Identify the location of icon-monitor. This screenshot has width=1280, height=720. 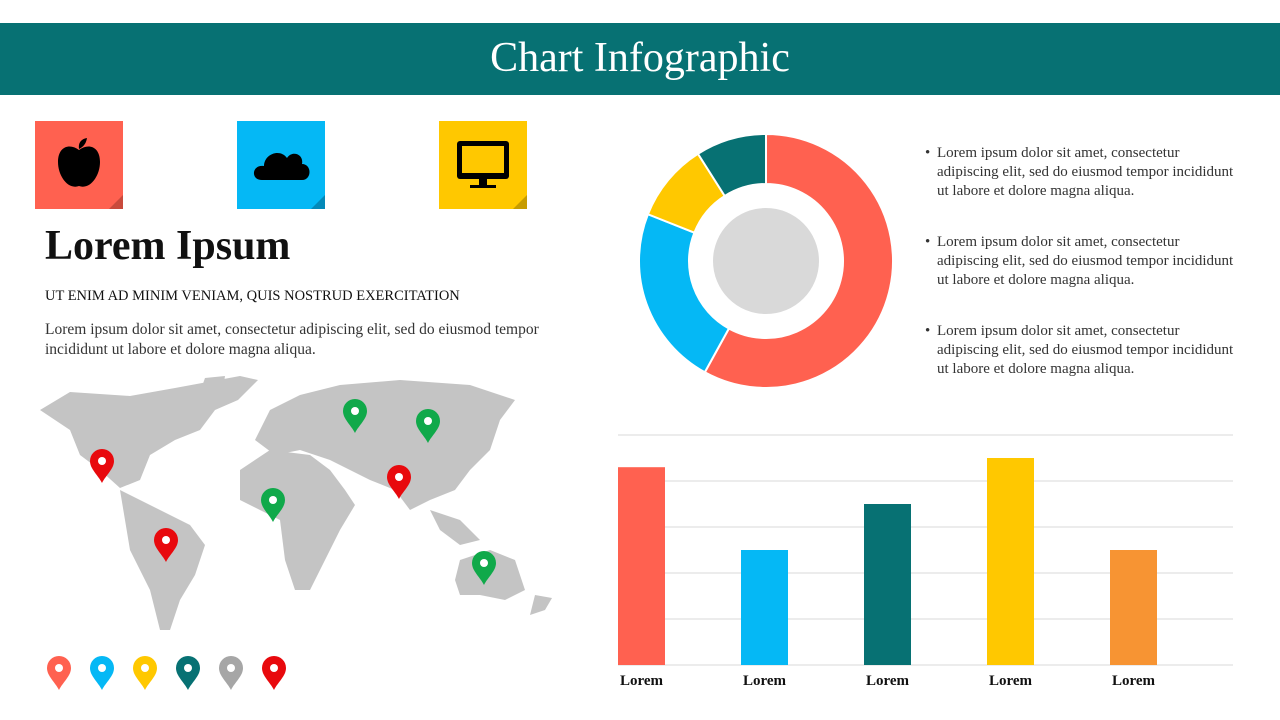
(483, 165).